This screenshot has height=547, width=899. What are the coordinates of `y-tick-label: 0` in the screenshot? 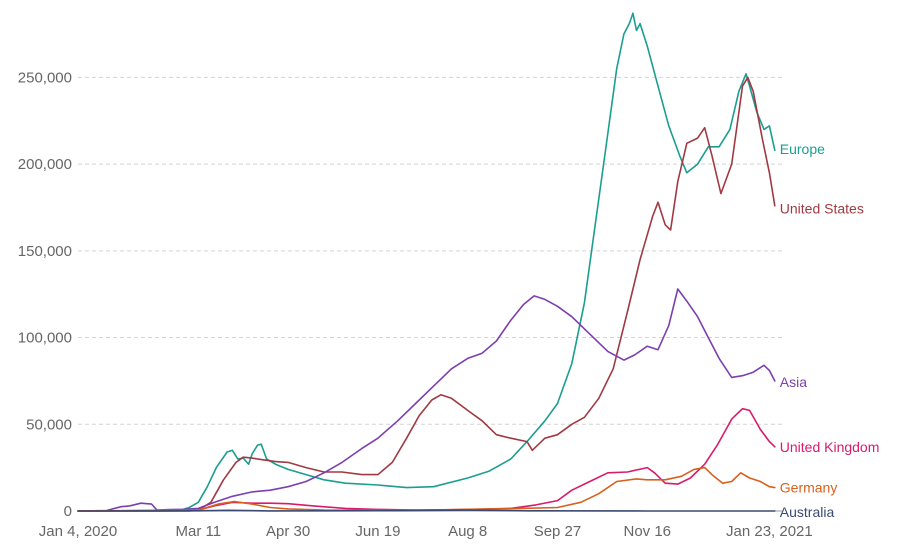 It's located at (68, 511).